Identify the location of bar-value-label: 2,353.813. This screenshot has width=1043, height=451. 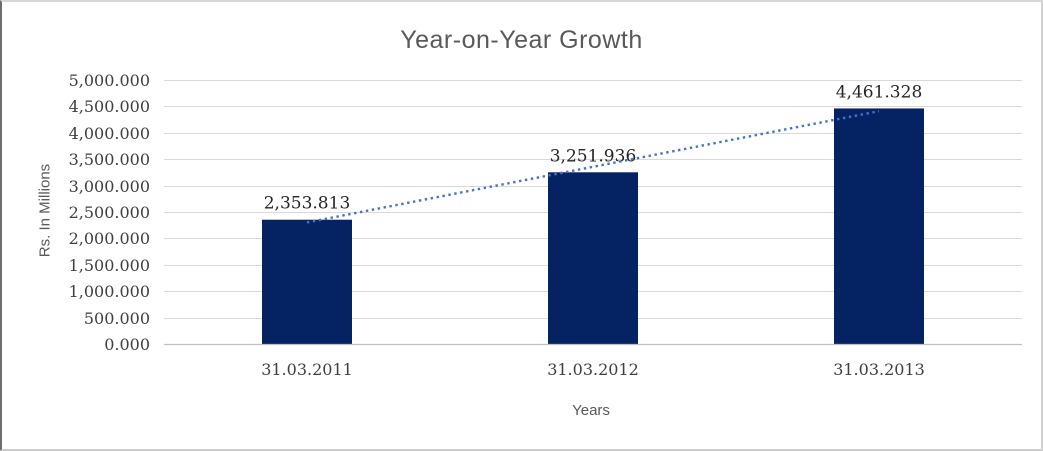
(307, 204).